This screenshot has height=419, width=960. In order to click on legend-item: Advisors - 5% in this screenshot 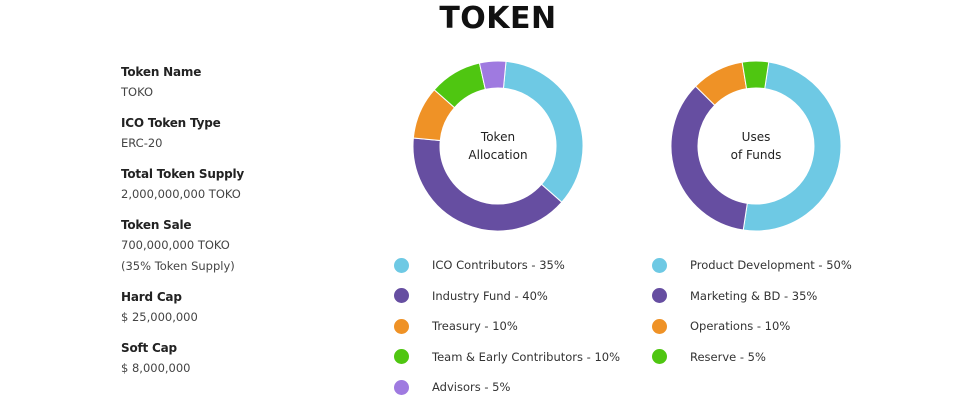, I will do `click(507, 387)`.